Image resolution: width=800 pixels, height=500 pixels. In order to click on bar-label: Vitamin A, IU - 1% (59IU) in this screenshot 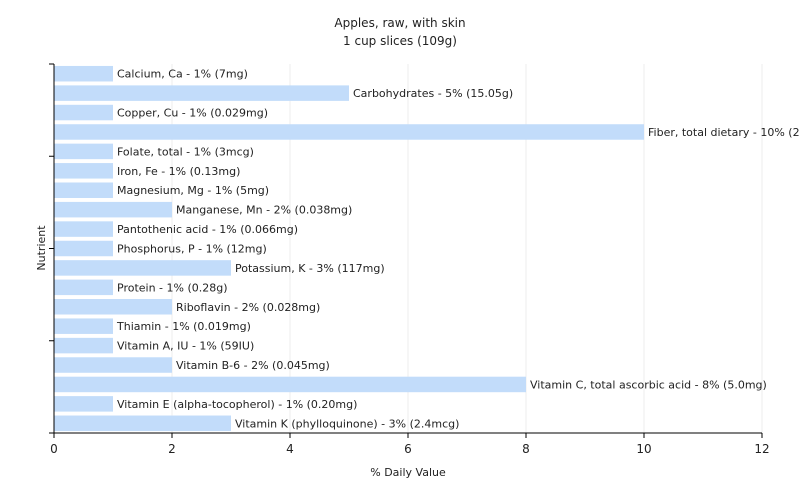, I will do `click(185, 346)`.